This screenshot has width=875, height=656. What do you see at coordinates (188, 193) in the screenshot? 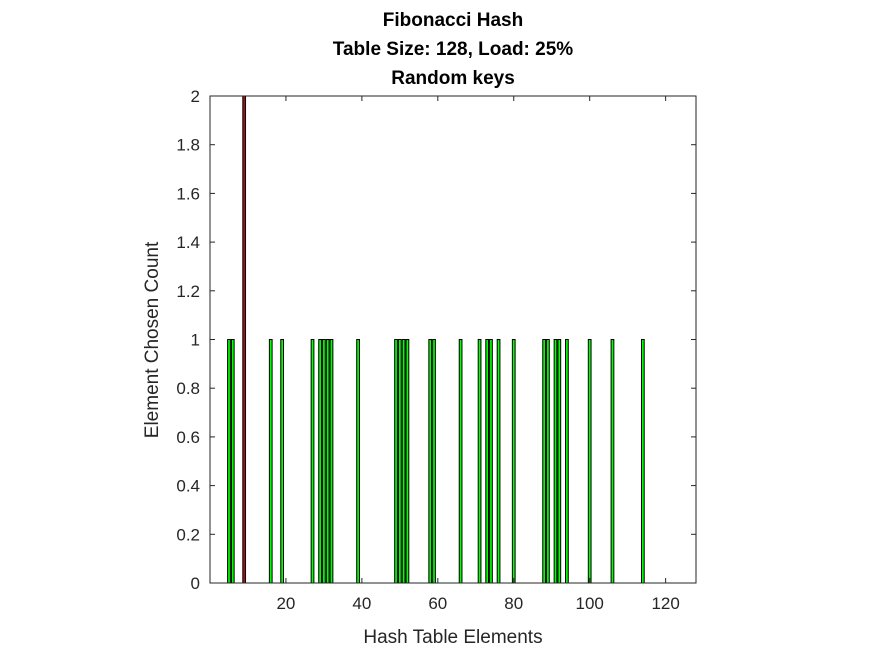
I see `y-tick-label: 1.6` at bounding box center [188, 193].